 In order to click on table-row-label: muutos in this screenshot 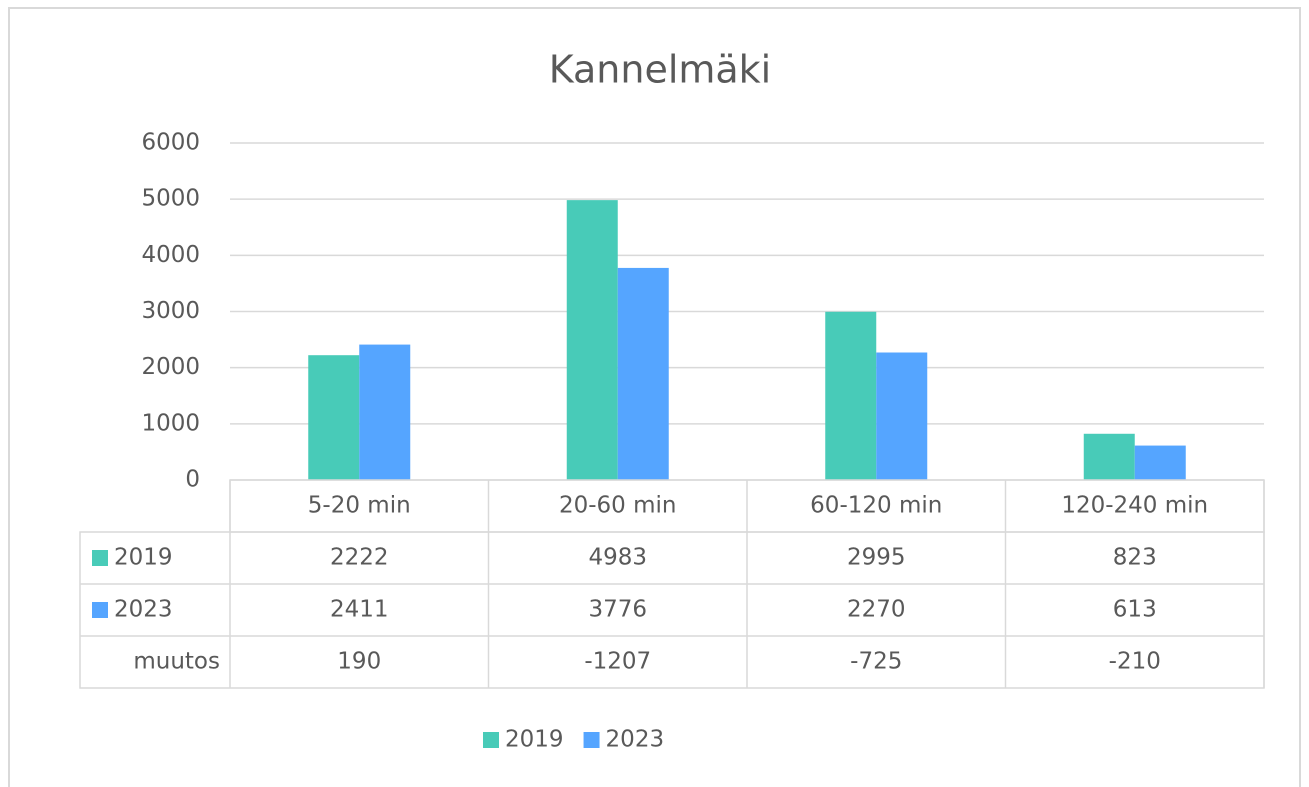, I will do `click(176, 662)`.